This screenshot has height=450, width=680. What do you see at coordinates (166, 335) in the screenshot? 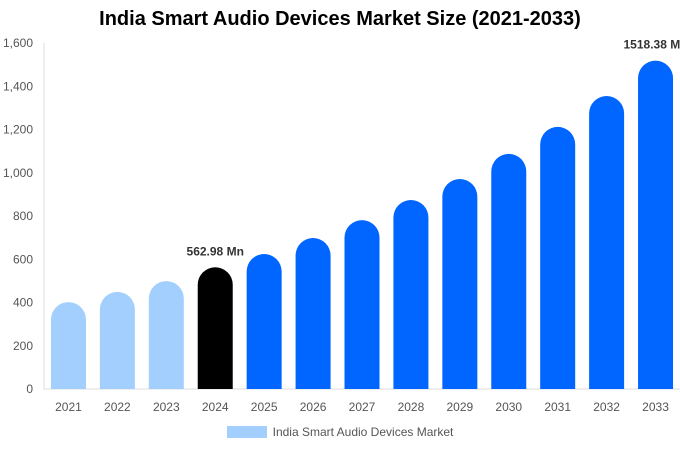
I see `bar-2023` at bounding box center [166, 335].